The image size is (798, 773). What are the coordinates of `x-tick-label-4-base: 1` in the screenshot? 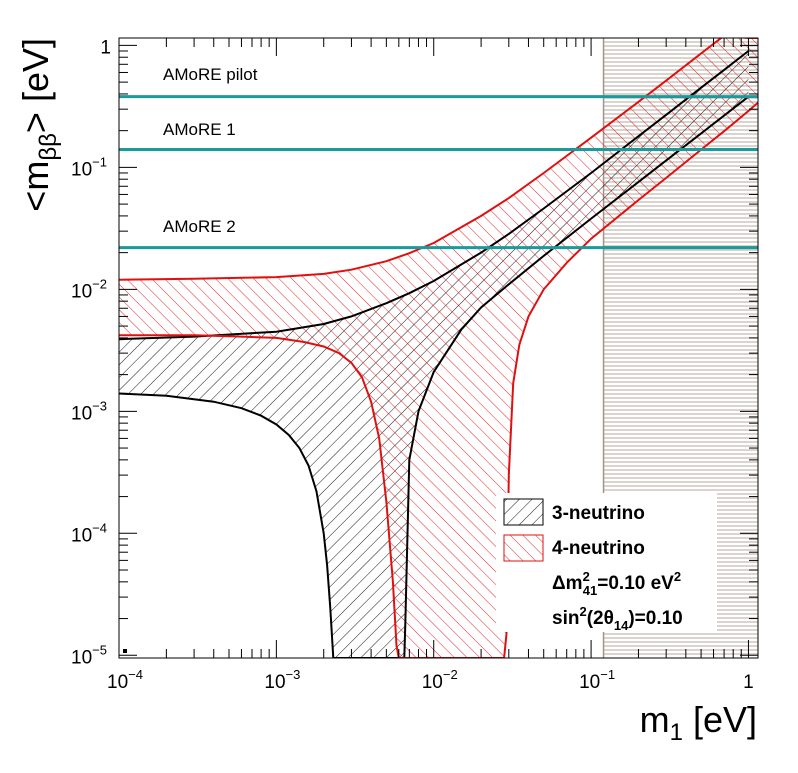 It's located at (748, 682).